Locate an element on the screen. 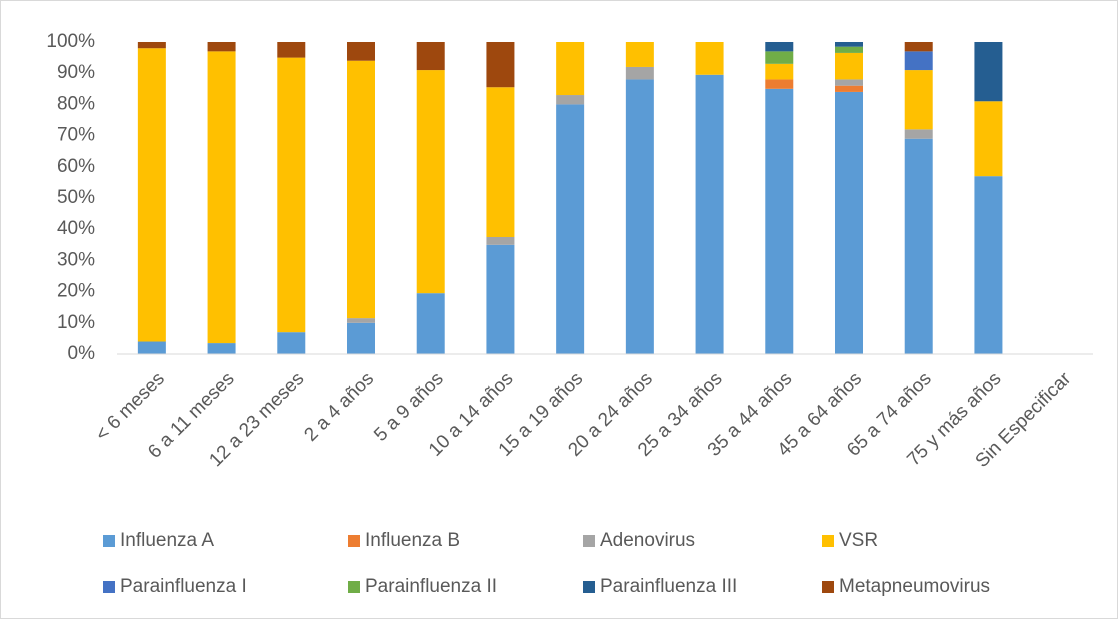 The width and height of the screenshot is (1118, 619). legend-label: Adenovirus is located at coordinates (647, 540).